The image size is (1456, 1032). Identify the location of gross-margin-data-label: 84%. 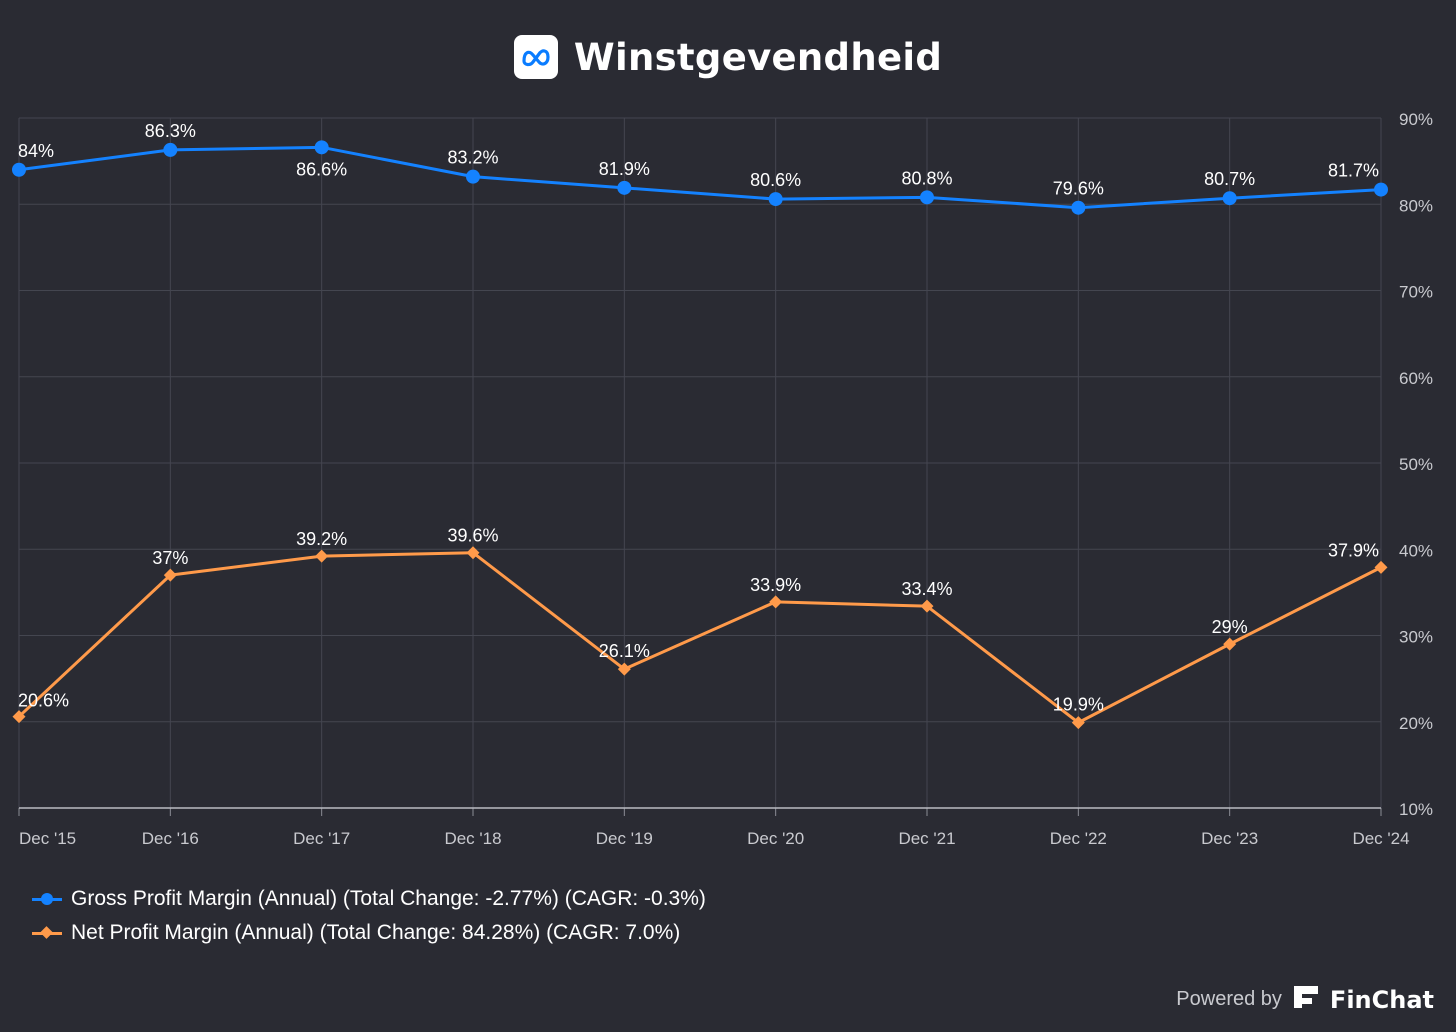
(36, 151).